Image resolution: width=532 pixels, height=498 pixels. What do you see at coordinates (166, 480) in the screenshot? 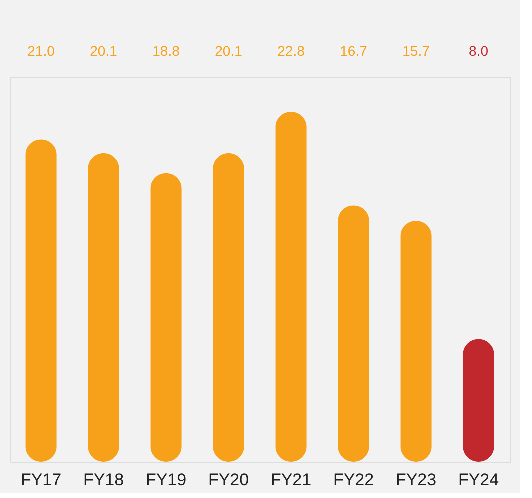
I see `x-tick-label: FY19` at bounding box center [166, 480].